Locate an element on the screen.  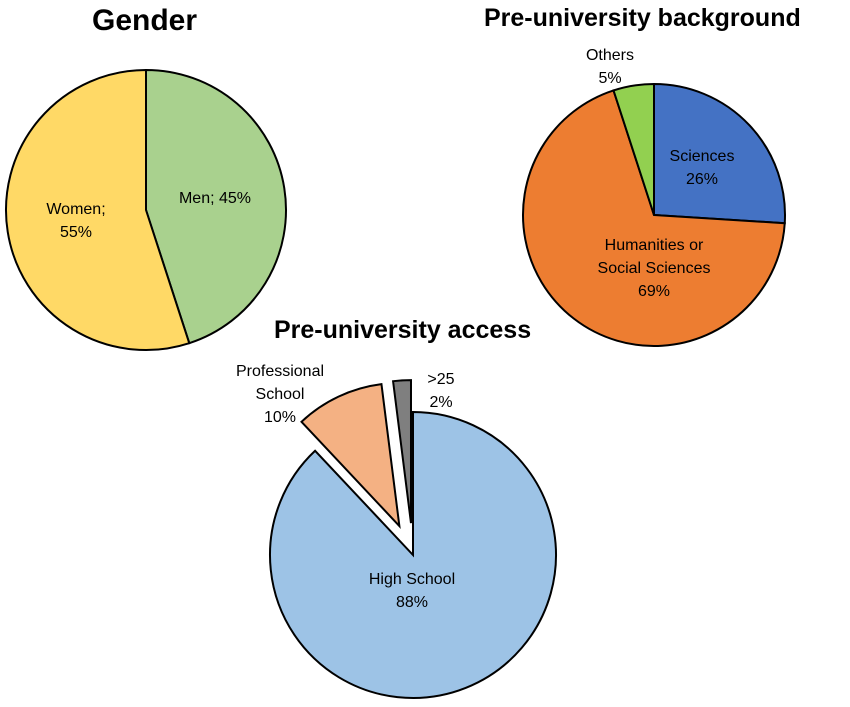
data-label-professional-school: Professional School 10% is located at coordinates (280, 394).